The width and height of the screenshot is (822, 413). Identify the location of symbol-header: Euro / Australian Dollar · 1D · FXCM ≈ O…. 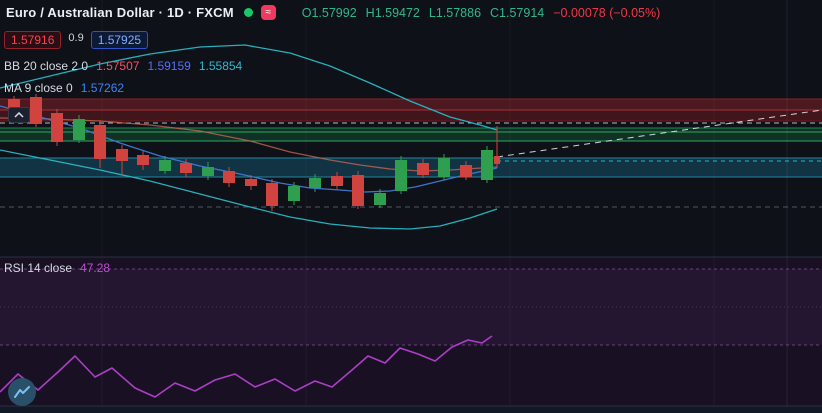
(333, 12).